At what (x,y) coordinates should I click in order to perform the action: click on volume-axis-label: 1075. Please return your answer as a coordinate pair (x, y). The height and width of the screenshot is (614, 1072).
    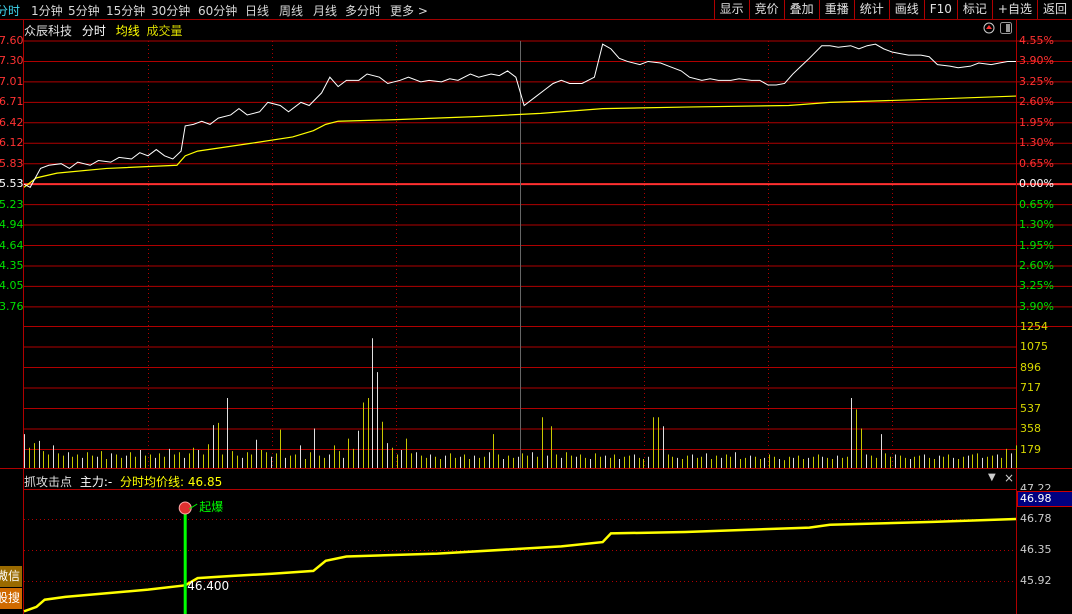
    Looking at the image, I should click on (1034, 346).